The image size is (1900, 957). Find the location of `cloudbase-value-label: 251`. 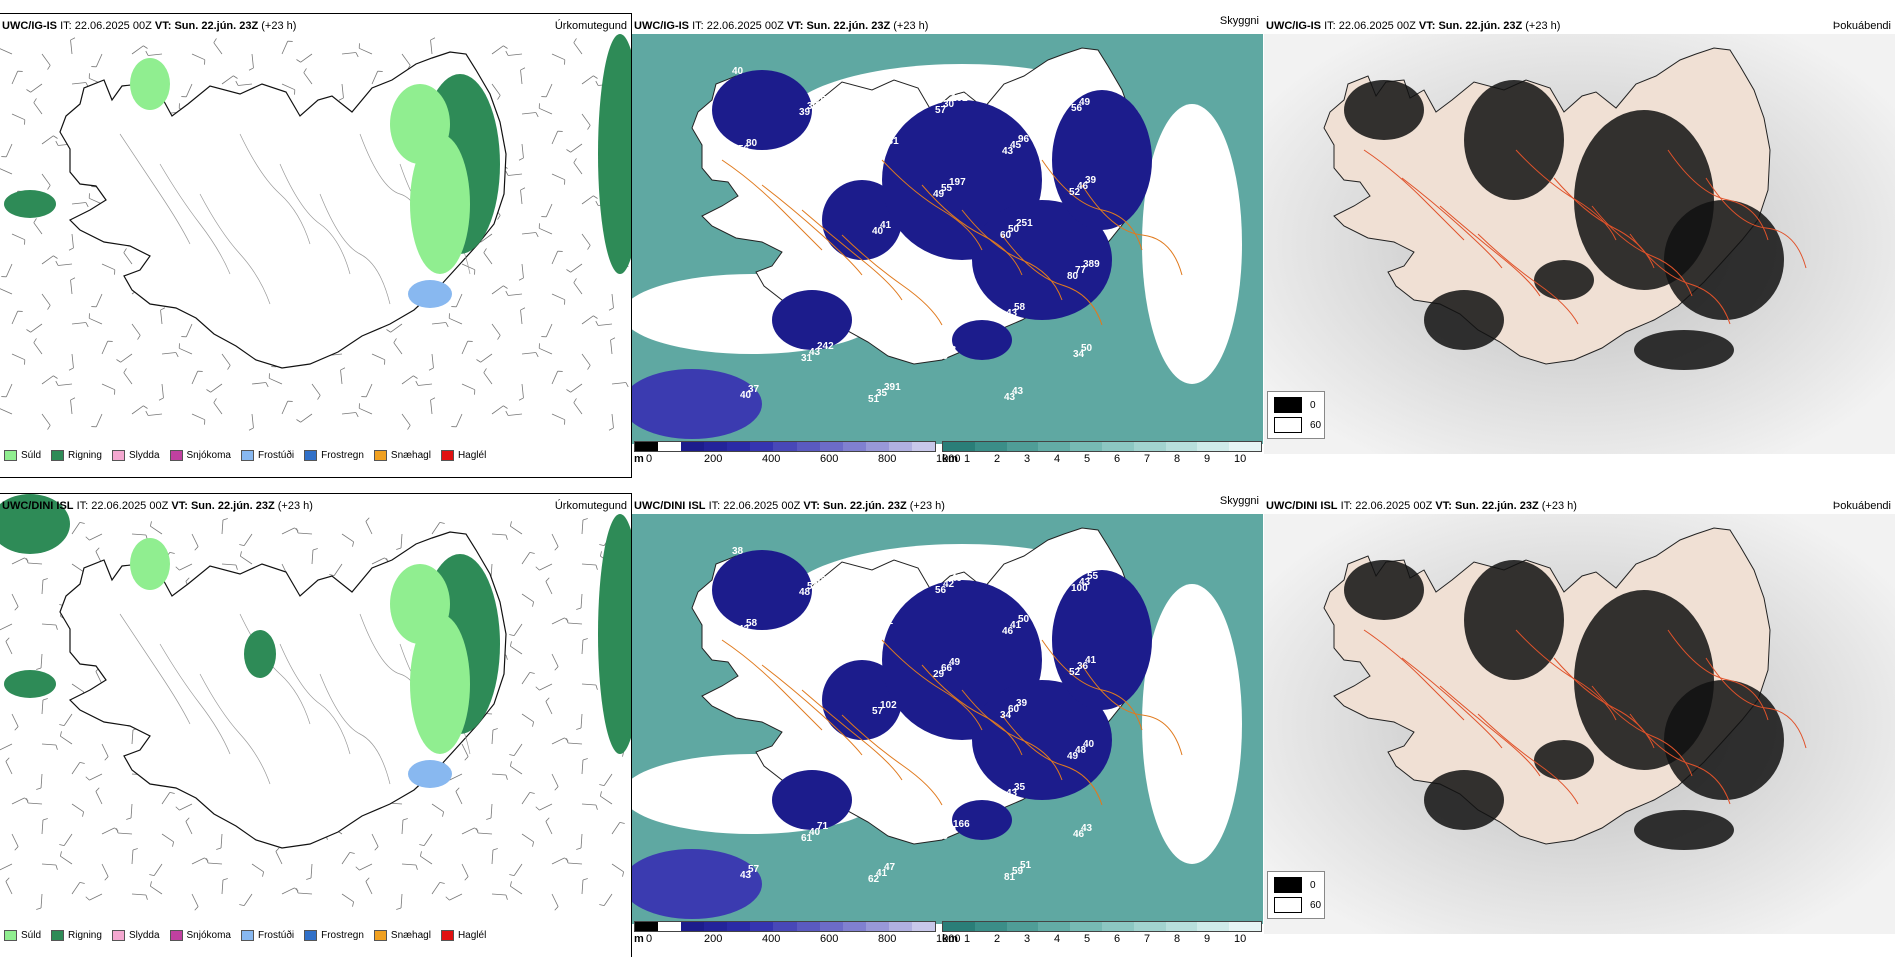

cloudbase-value-label: 251 is located at coordinates (1024, 223).